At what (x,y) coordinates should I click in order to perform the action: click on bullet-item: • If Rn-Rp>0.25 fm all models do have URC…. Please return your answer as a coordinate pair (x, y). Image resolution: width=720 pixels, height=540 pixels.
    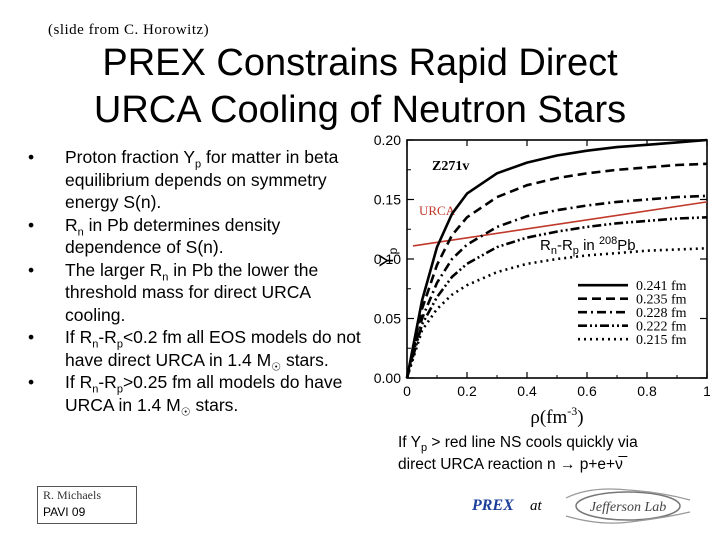
    Looking at the image, I should click on (198, 394).